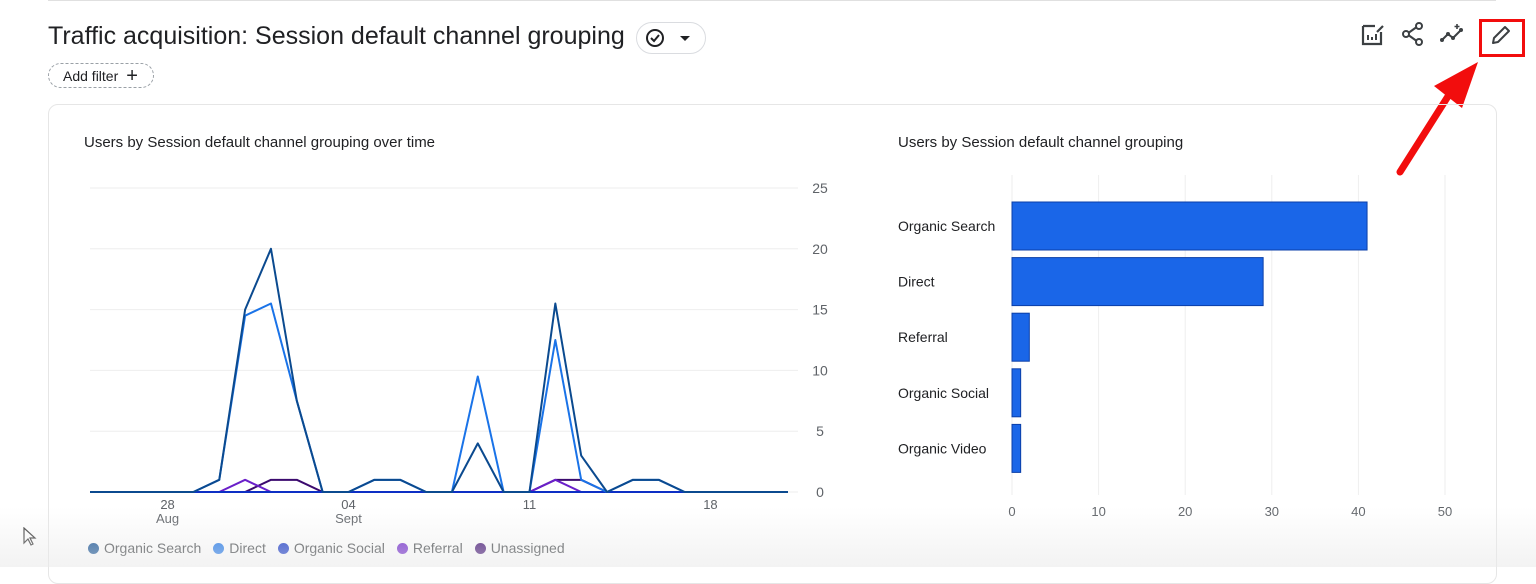 The width and height of the screenshot is (1536, 584). I want to click on report-status-dropdown, so click(671, 38).